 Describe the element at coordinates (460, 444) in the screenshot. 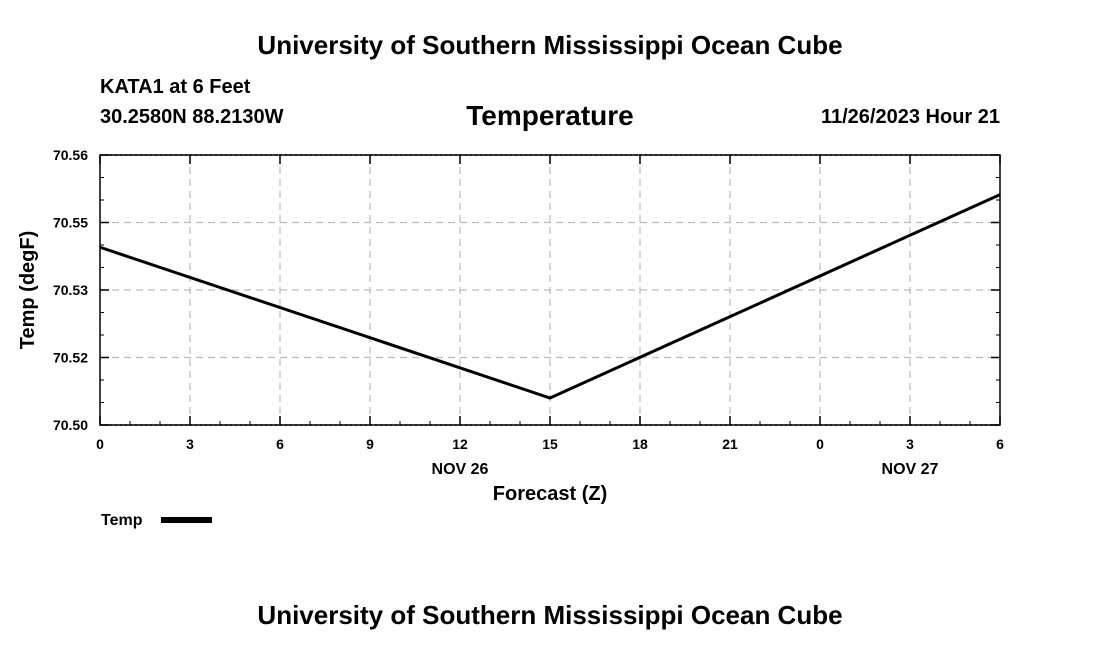

I see `x-tick-label: 12` at that location.